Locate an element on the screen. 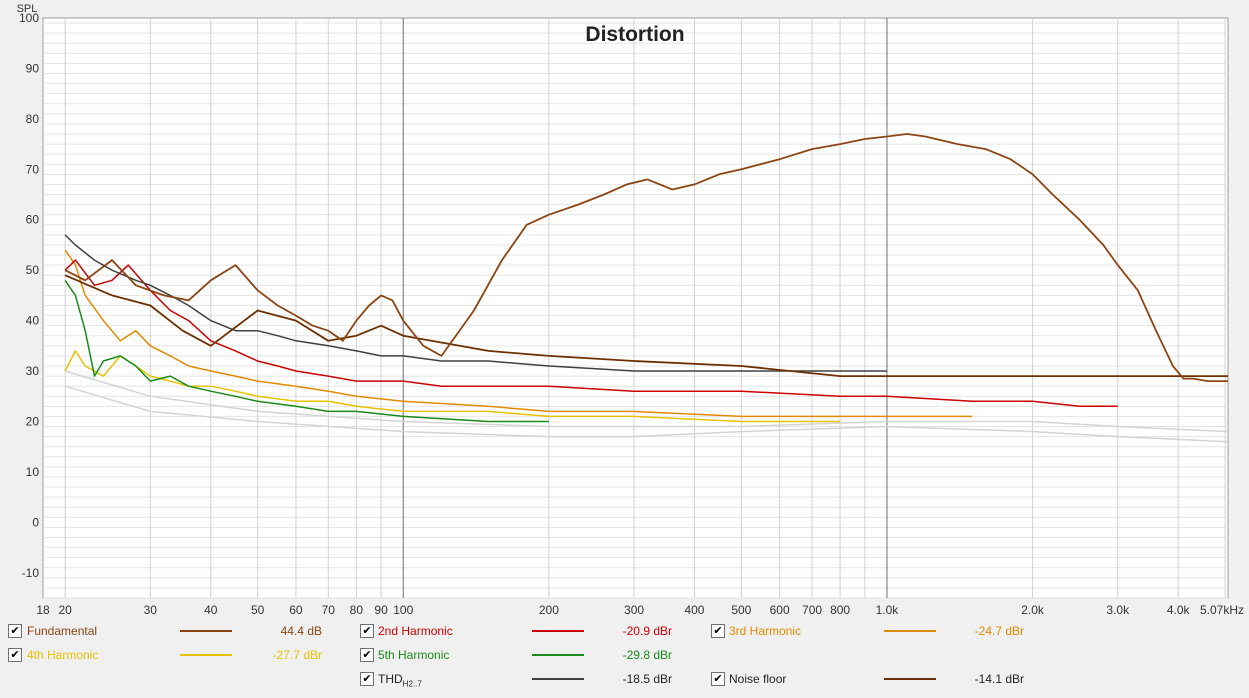  legend-value: -20.9 dBr is located at coordinates (647, 631).